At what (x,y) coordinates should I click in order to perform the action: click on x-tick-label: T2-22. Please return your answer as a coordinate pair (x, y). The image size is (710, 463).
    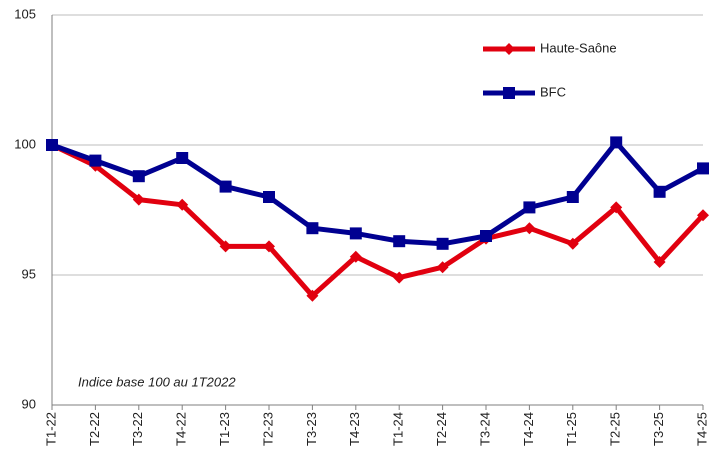
    Looking at the image, I should click on (94, 429).